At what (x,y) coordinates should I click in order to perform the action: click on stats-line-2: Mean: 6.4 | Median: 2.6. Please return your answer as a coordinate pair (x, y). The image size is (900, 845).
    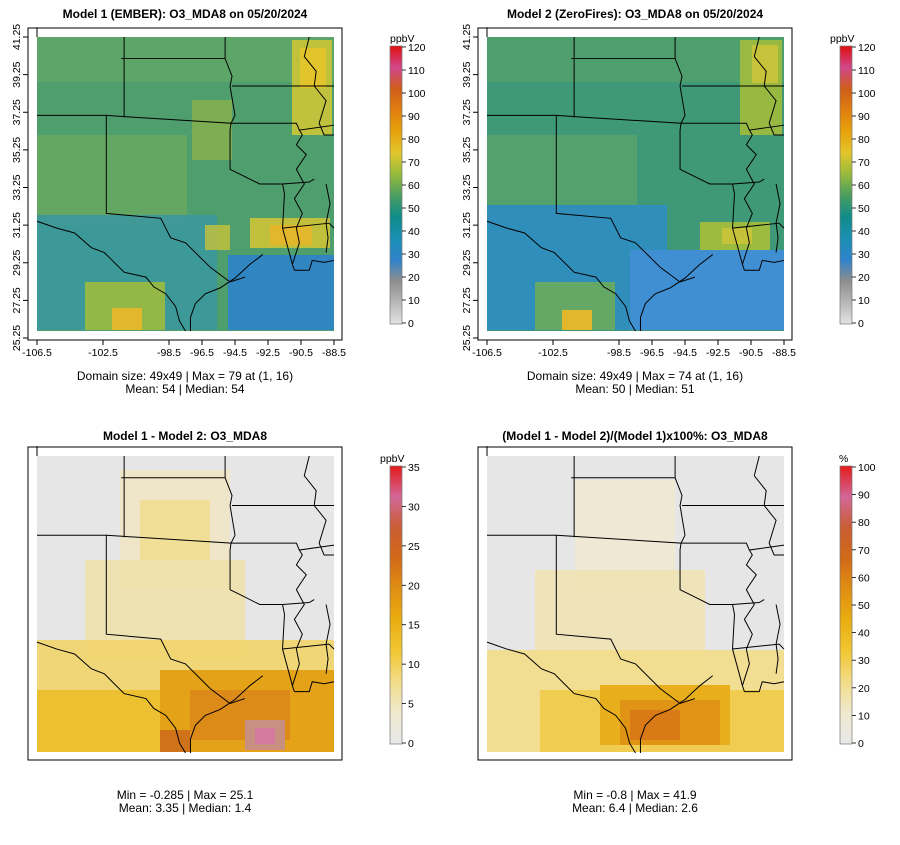
    Looking at the image, I should click on (635, 808).